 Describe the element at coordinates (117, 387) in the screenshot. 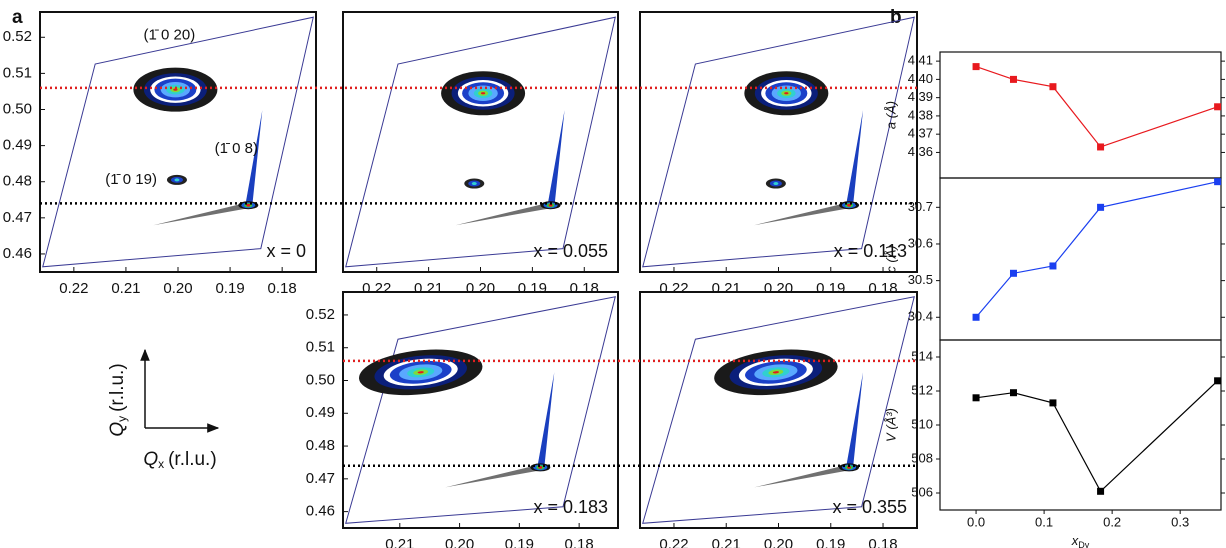

I see `qy-unit: (r.l.u.)` at that location.